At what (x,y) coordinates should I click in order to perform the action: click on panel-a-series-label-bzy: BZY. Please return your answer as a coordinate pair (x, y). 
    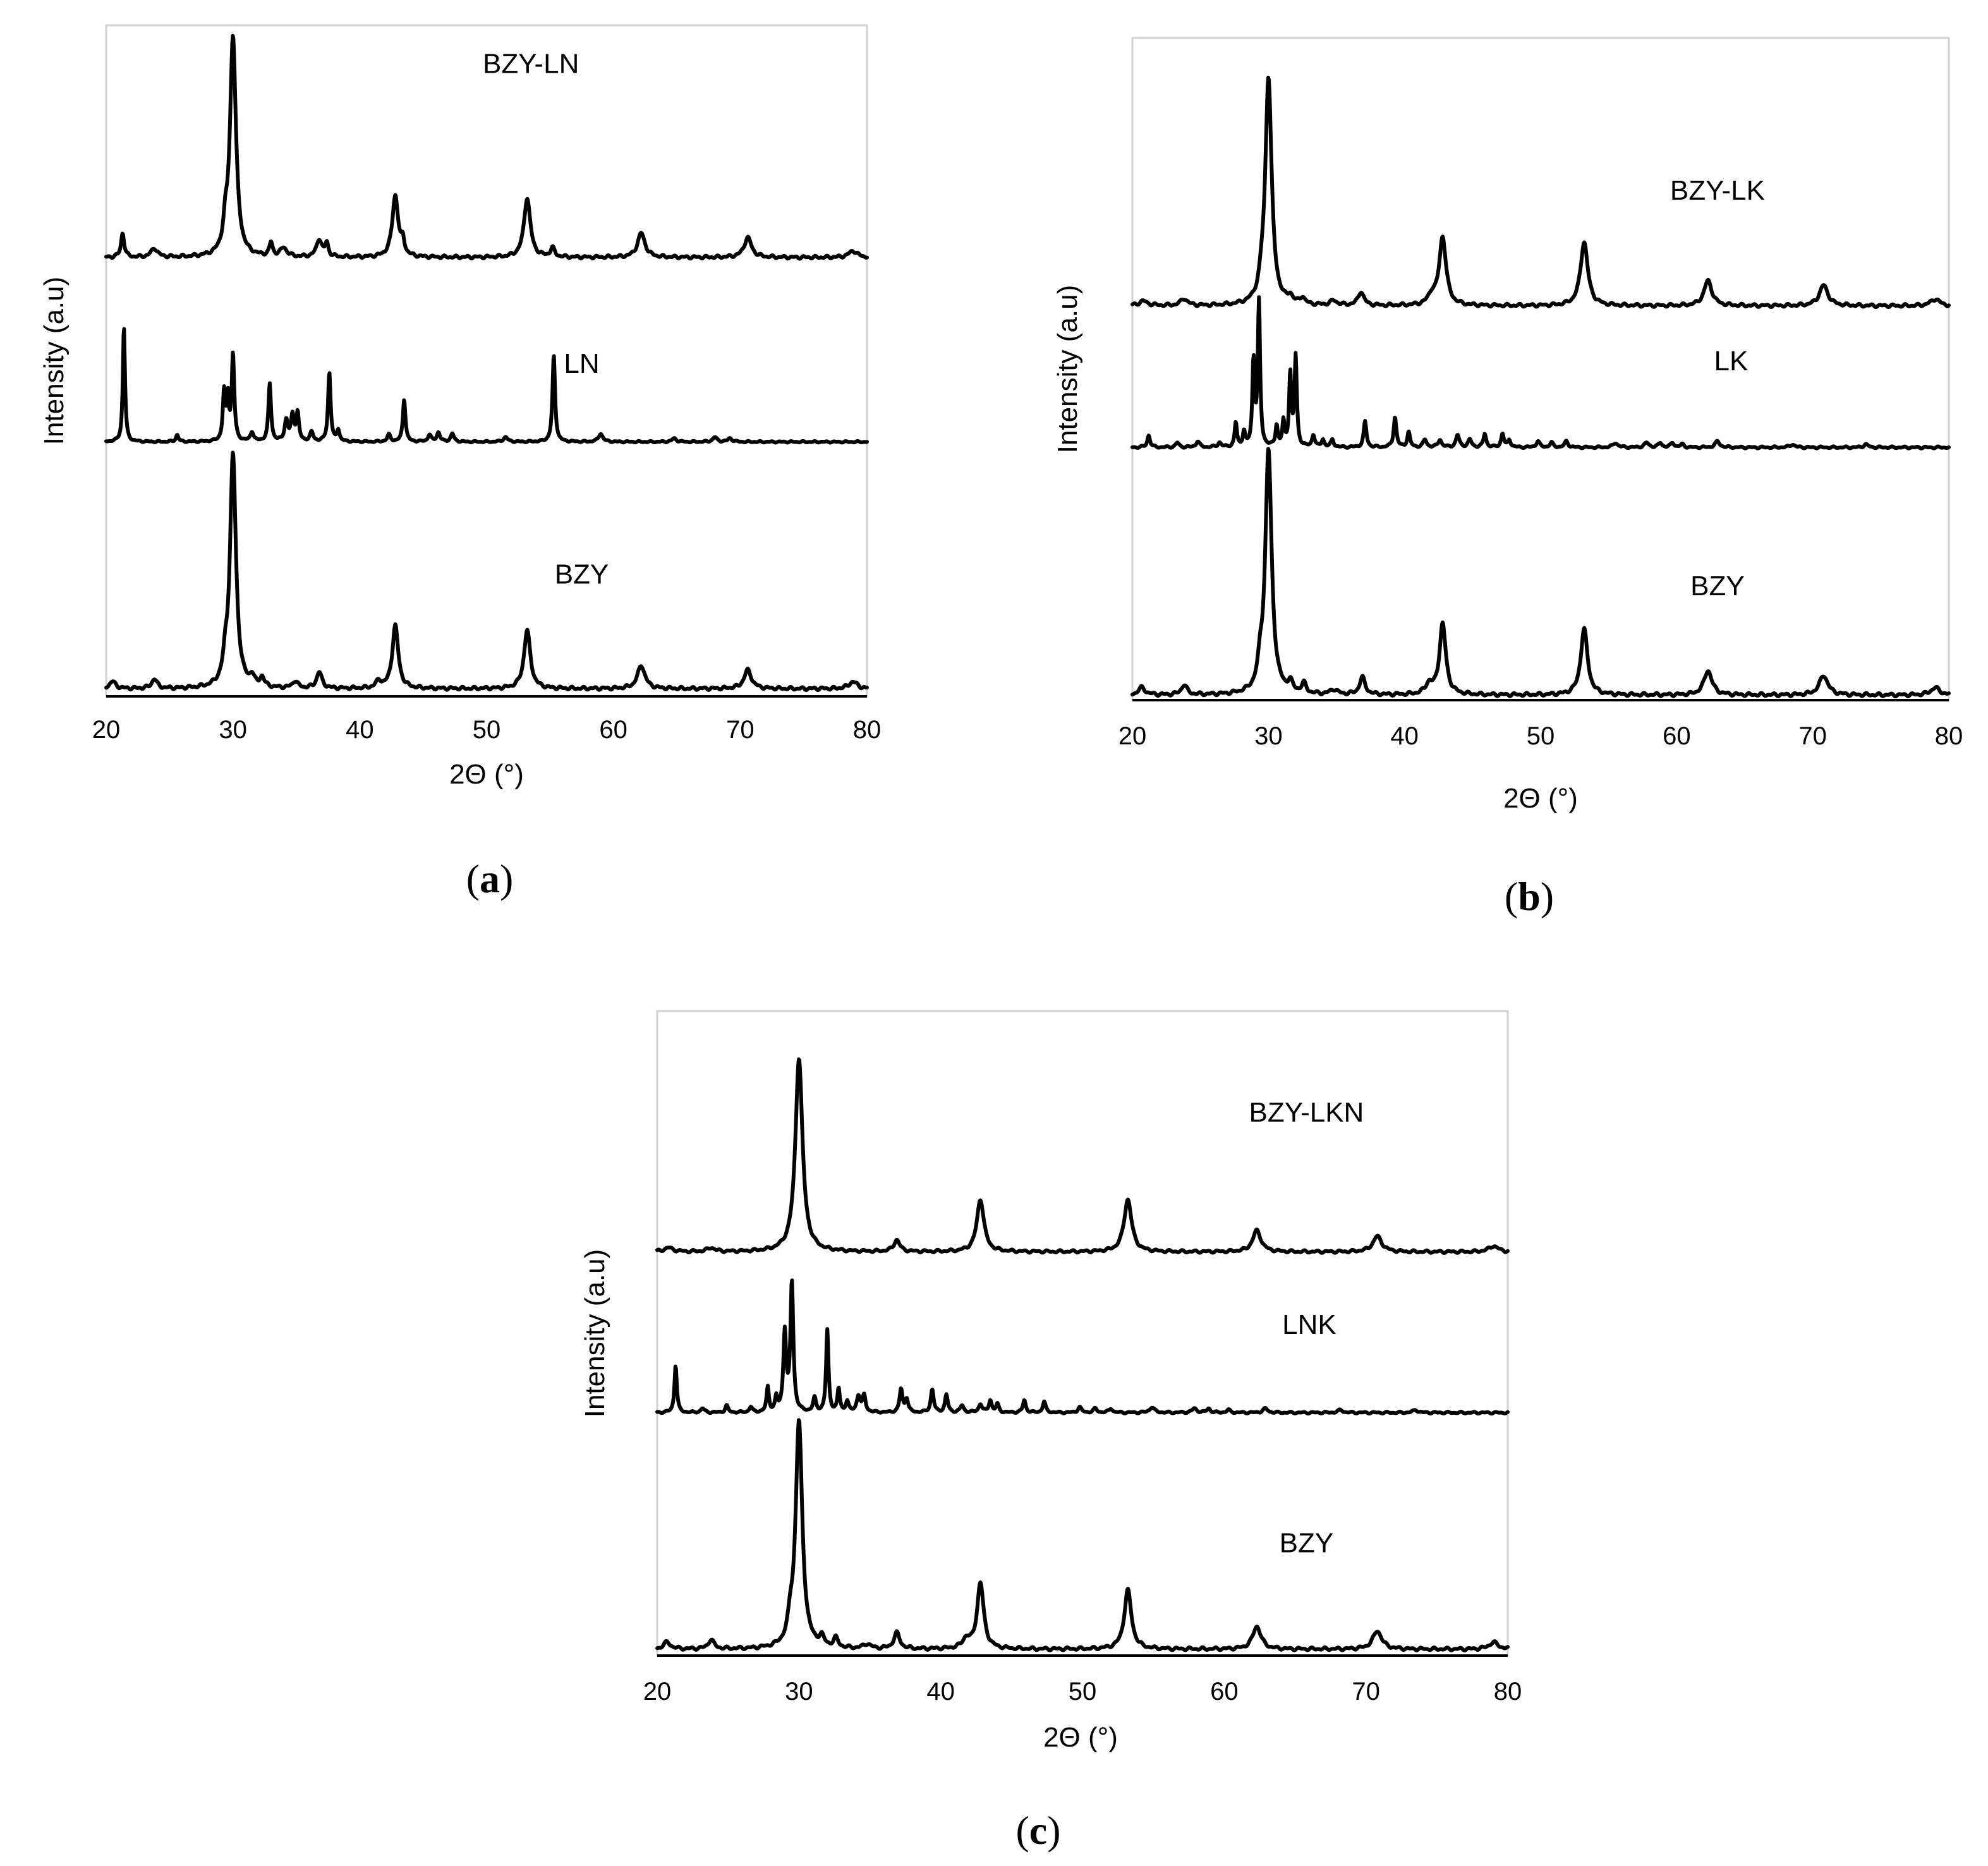
    Looking at the image, I should click on (582, 574).